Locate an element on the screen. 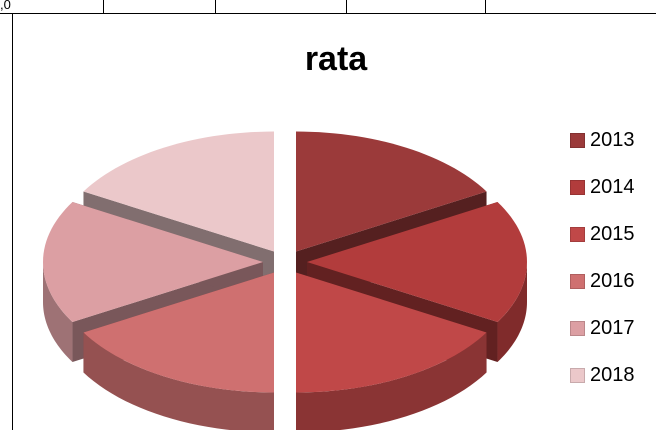 The width and height of the screenshot is (656, 430). legend-item-2014: 2014 is located at coordinates (602, 186).